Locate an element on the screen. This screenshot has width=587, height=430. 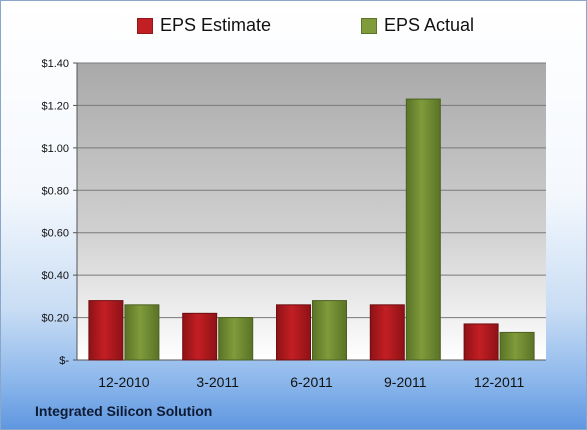
y-tick-label: $0.20 is located at coordinates (55, 319).